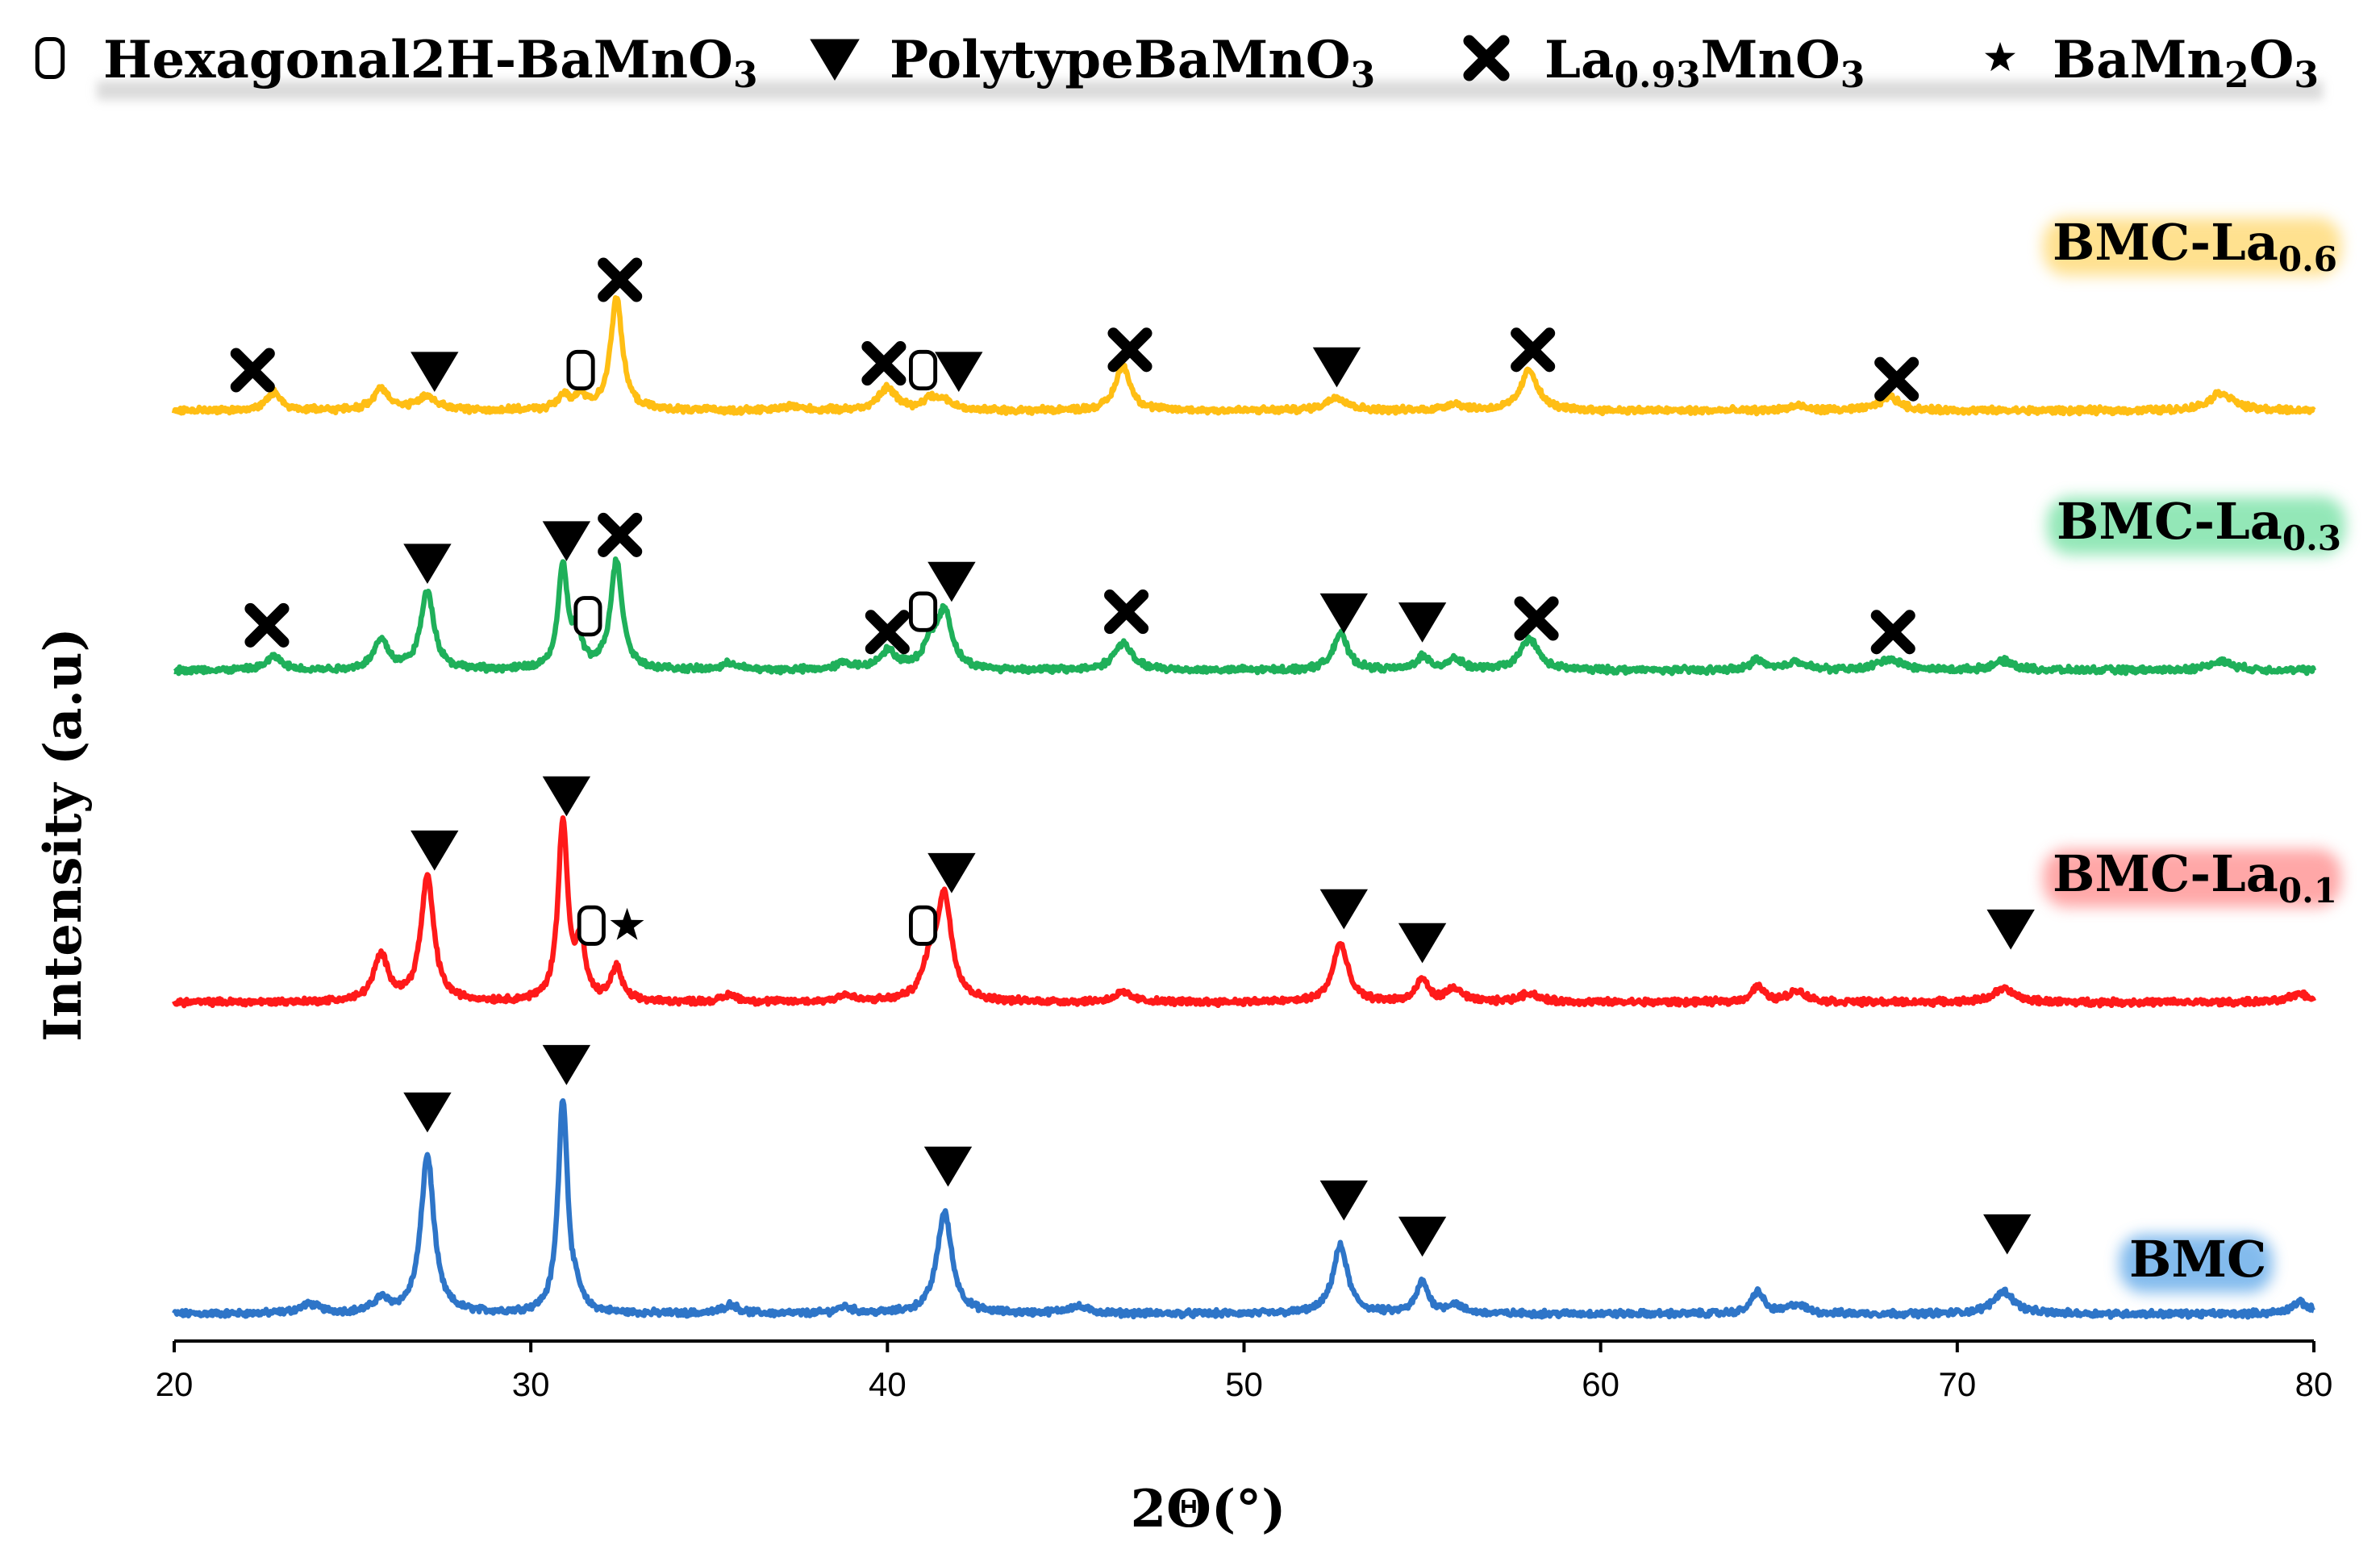 The height and width of the screenshot is (1562, 2380). I want to click on legend-marker-bold-x, so click(1487, 58).